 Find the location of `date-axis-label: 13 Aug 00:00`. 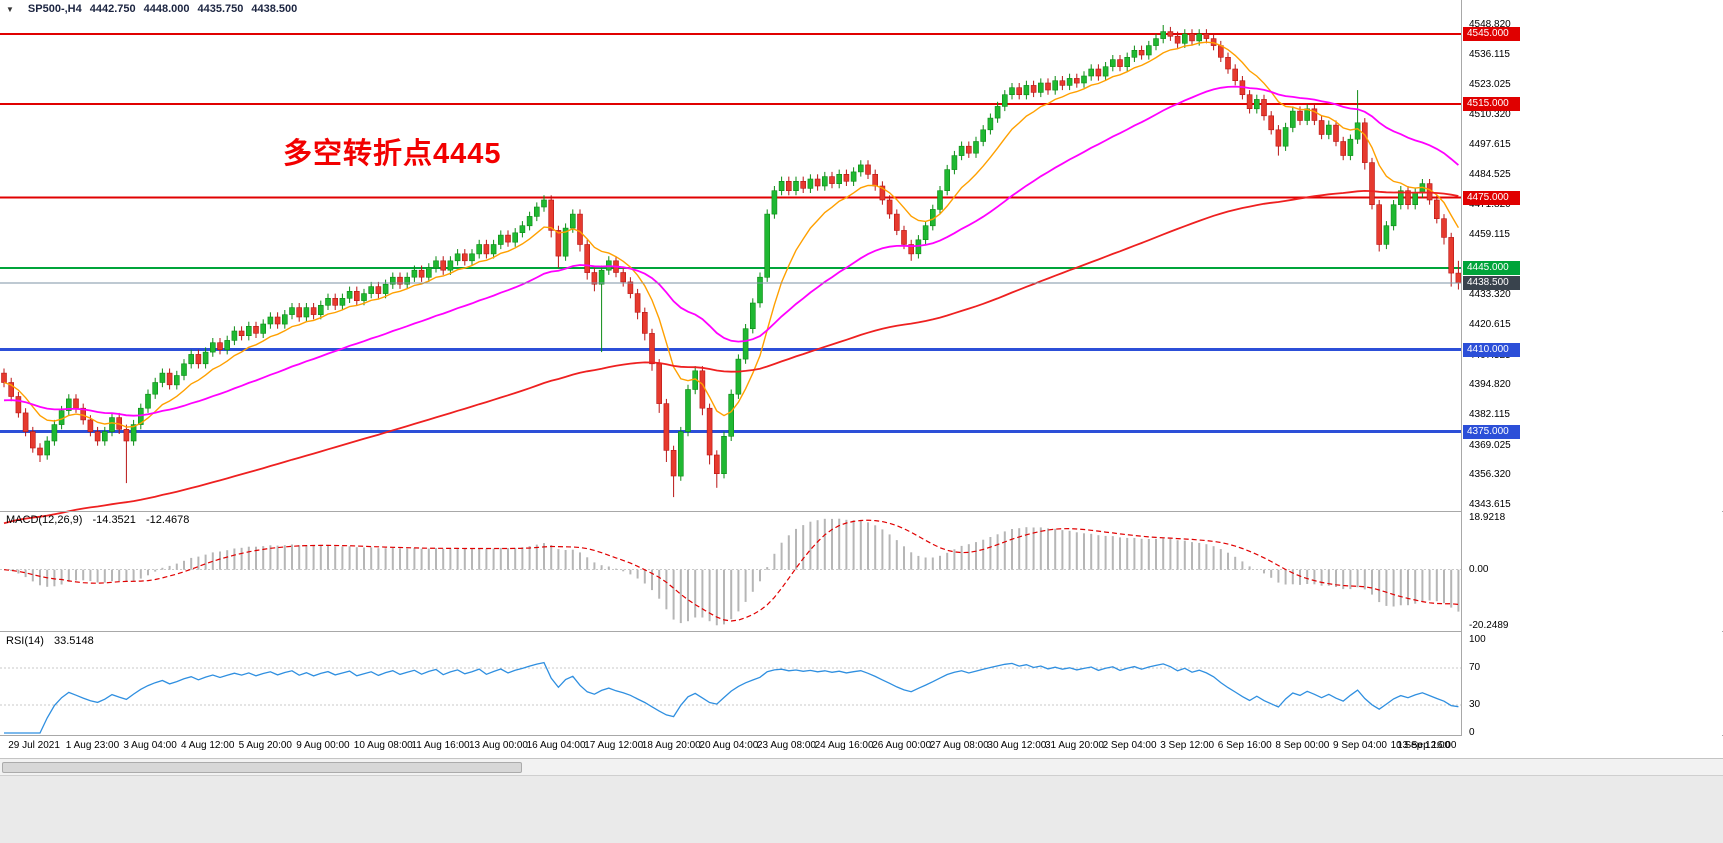

date-axis-label: 13 Aug 00:00 is located at coordinates (498, 745).